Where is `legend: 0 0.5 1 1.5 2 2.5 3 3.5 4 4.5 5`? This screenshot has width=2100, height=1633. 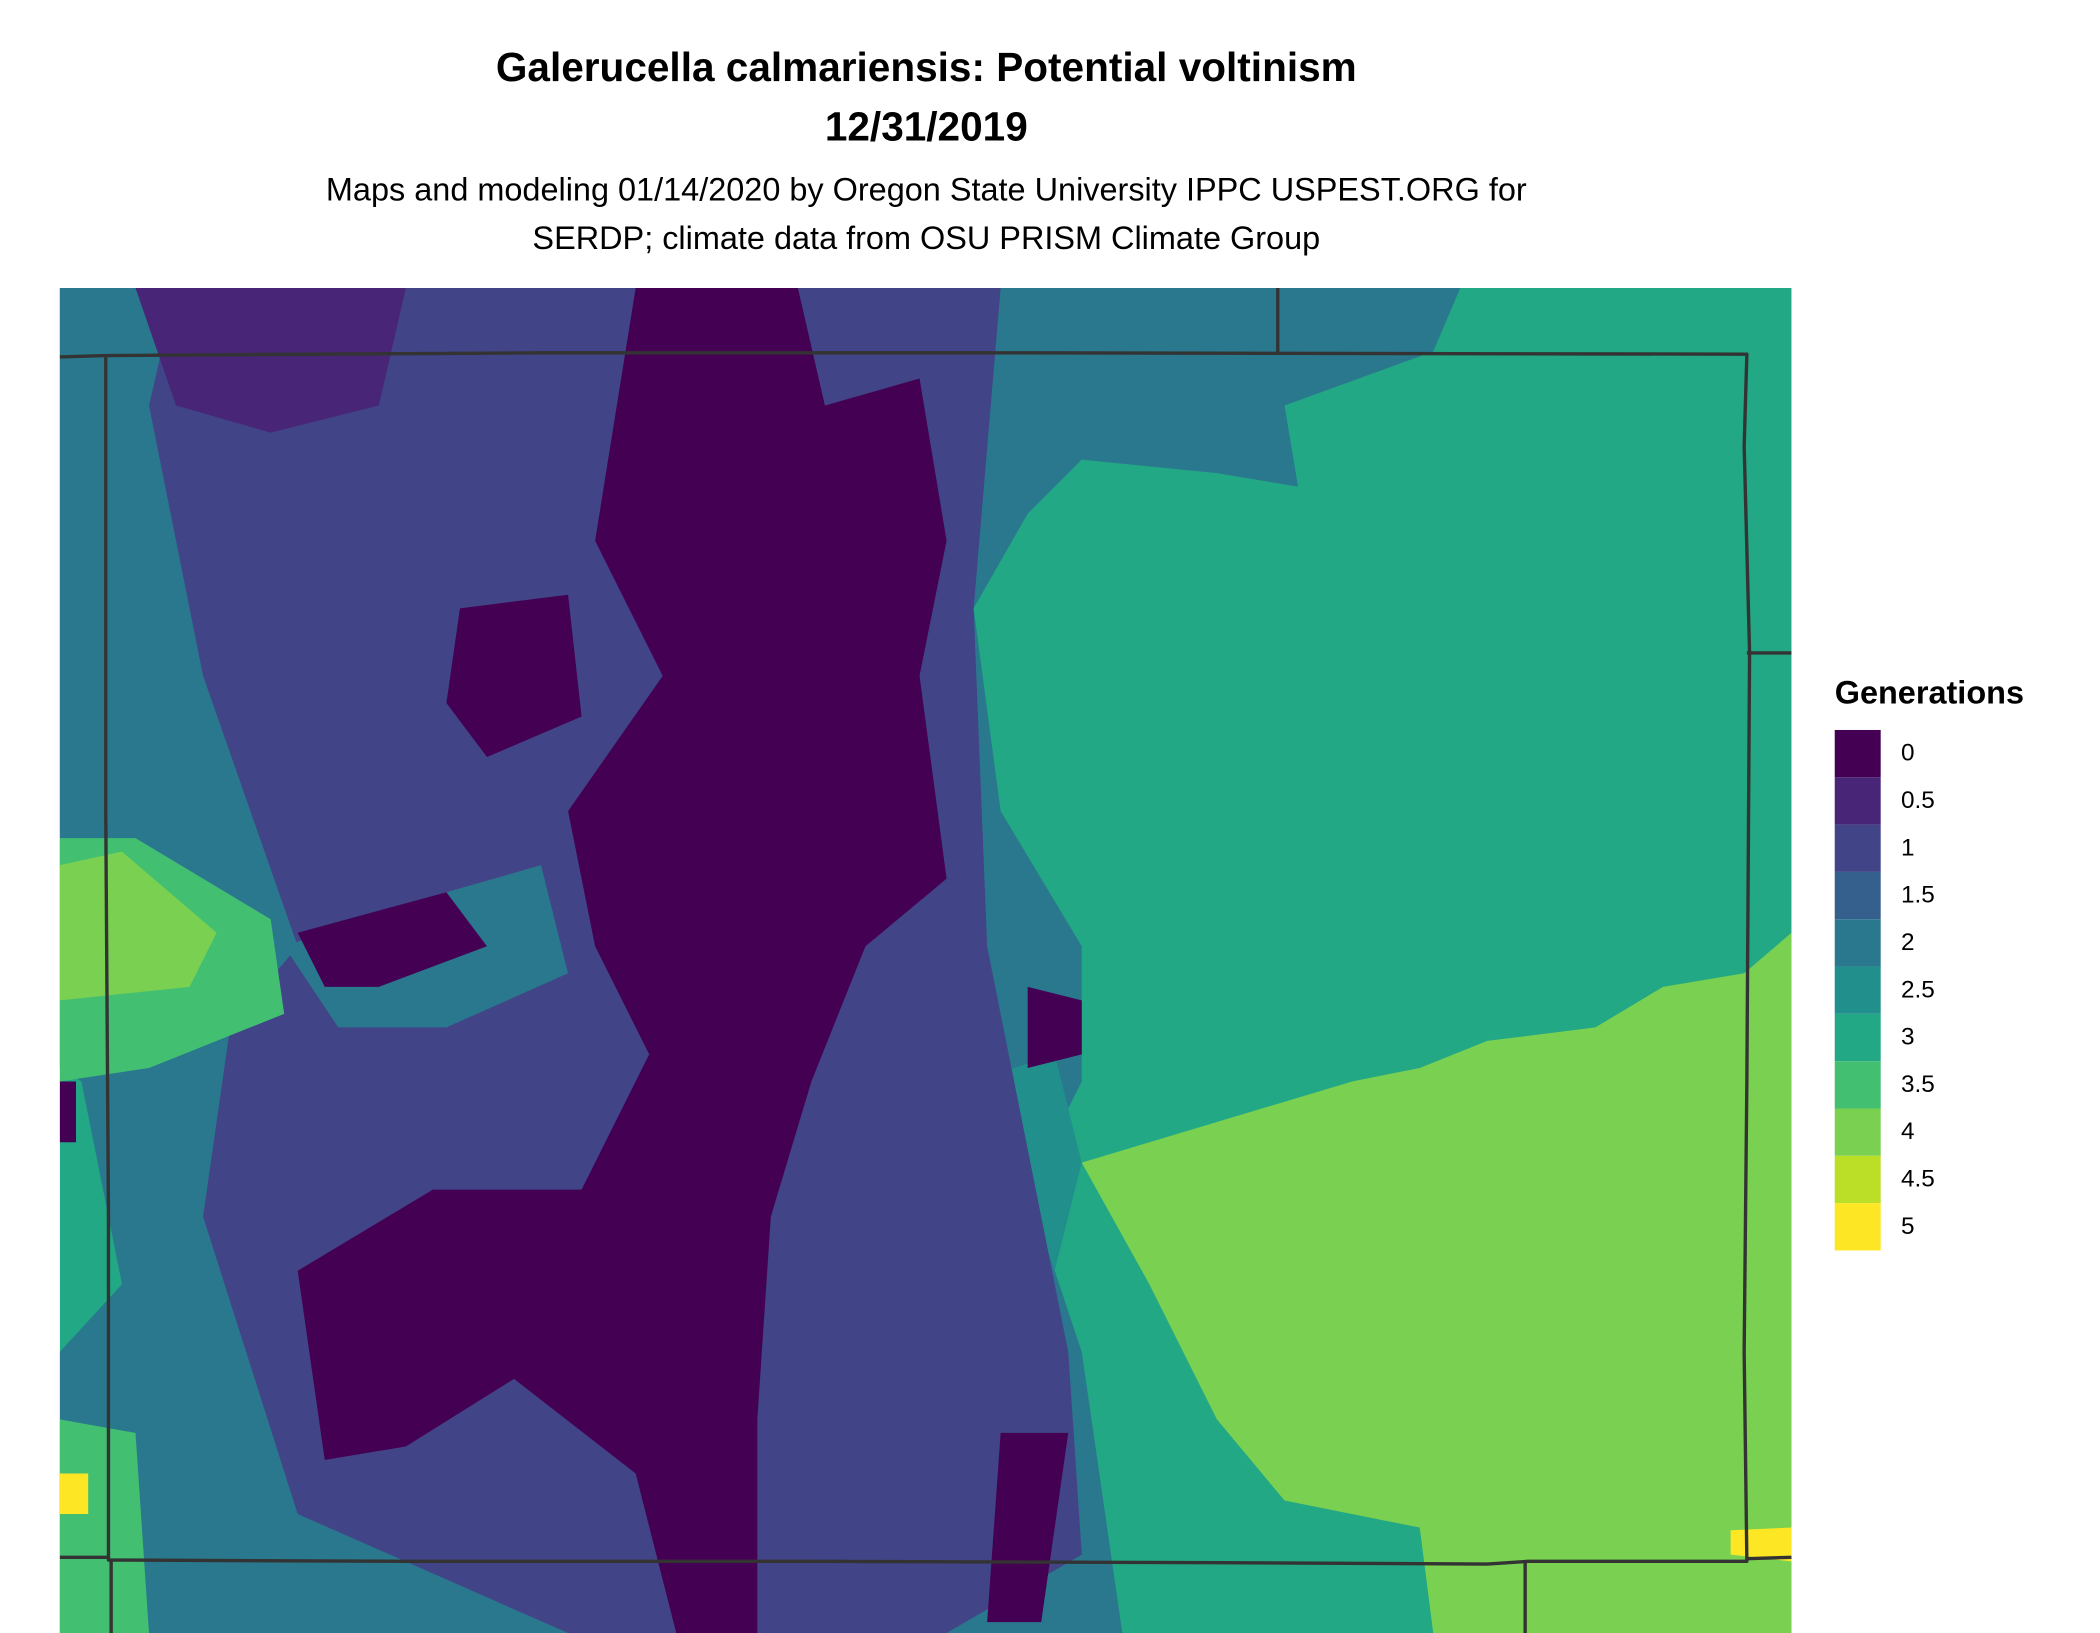
legend: 0 0.5 1 1.5 2 2.5 3 3.5 4 4.5 5 is located at coordinates (1884, 990).